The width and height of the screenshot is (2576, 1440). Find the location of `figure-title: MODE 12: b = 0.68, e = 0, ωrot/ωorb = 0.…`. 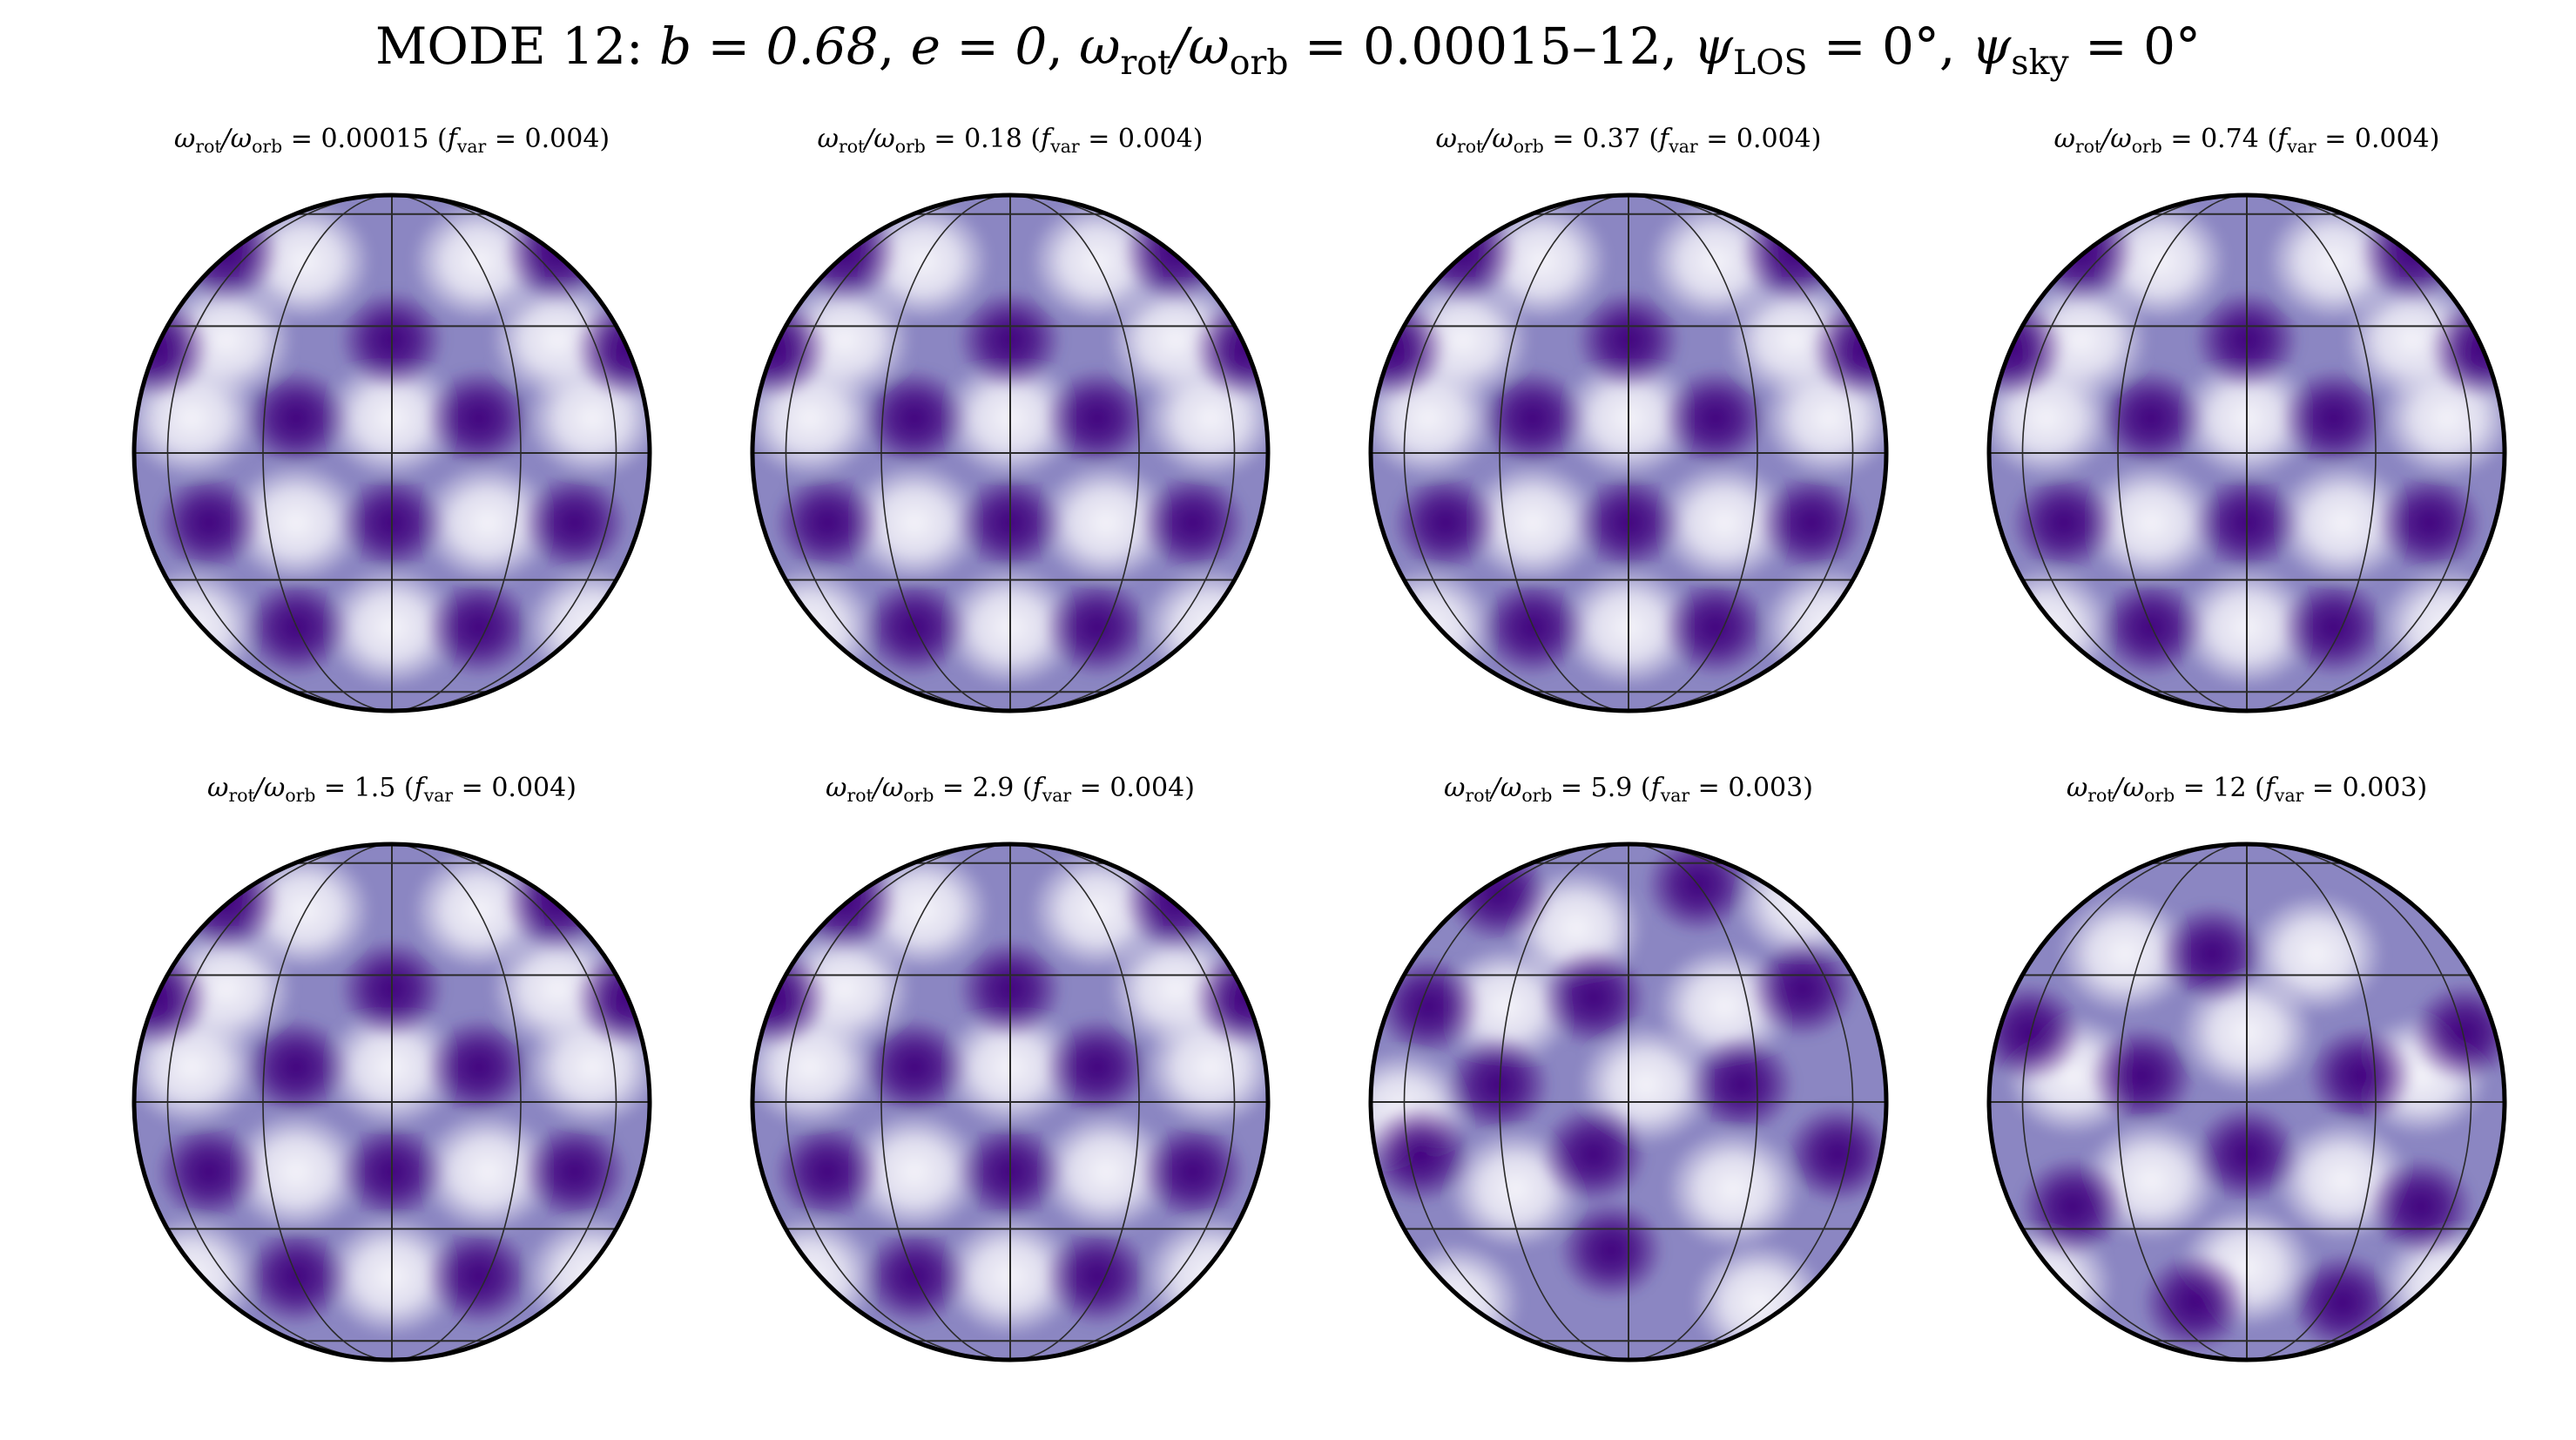

figure-title: MODE 12: b = 0.68, e = 0, ωrot/ωorb = 0.… is located at coordinates (1288, 50).